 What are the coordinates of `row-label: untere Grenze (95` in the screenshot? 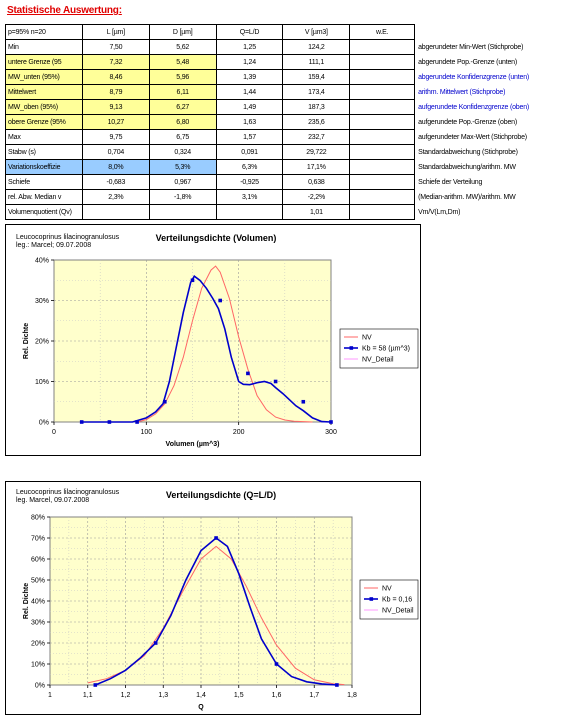 It's located at (44, 62).